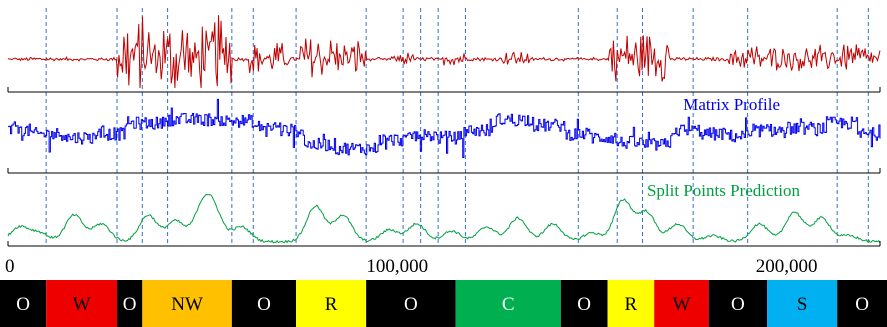 The image size is (887, 327). What do you see at coordinates (731, 104) in the screenshot?
I see `matrix-profile-label: Matrix Profile` at bounding box center [731, 104].